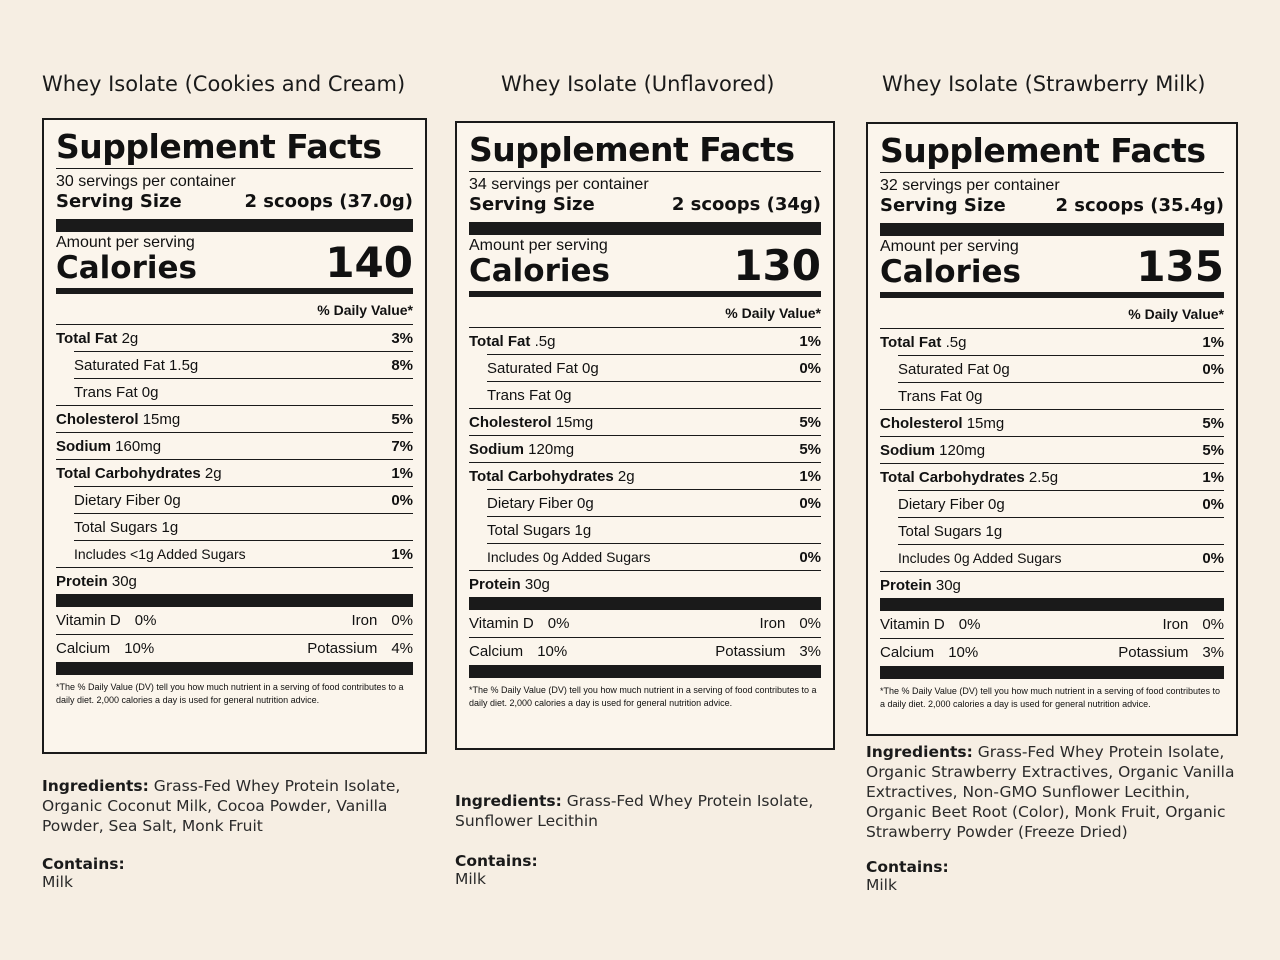  I want to click on nutrient-row: Total Carbohydrates 2.5g 1%, so click(1052, 477).